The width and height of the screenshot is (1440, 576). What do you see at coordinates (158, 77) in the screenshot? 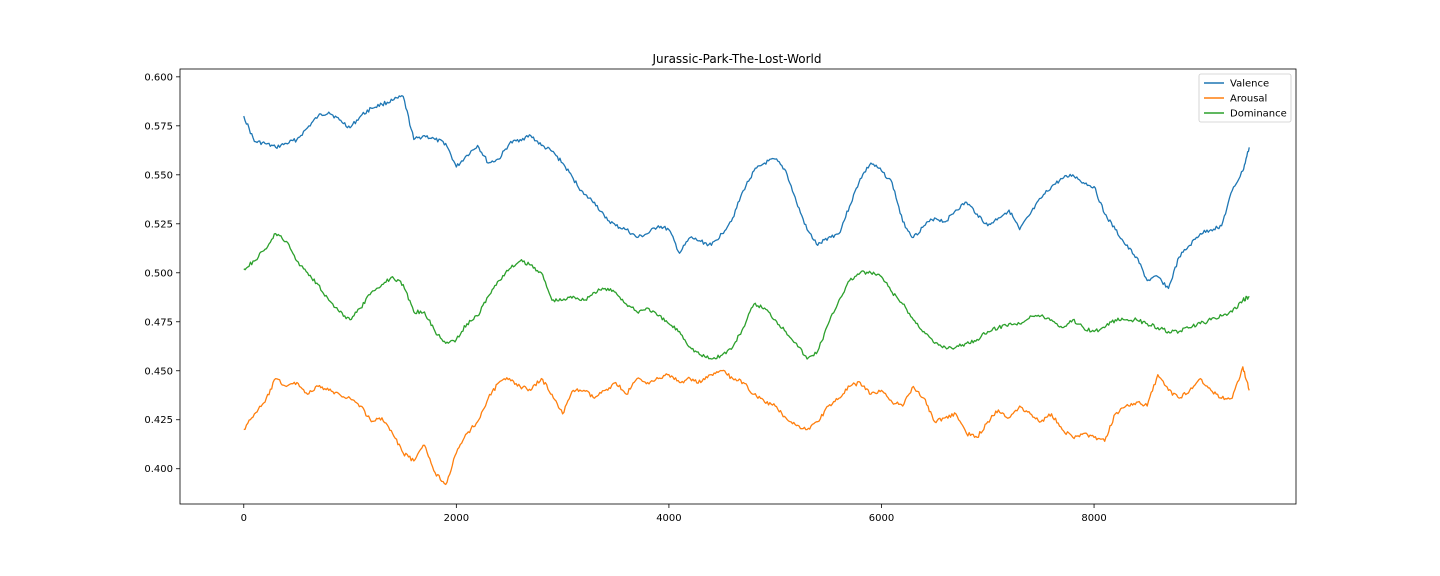
I see `y-tick-label: 0.600` at bounding box center [158, 77].